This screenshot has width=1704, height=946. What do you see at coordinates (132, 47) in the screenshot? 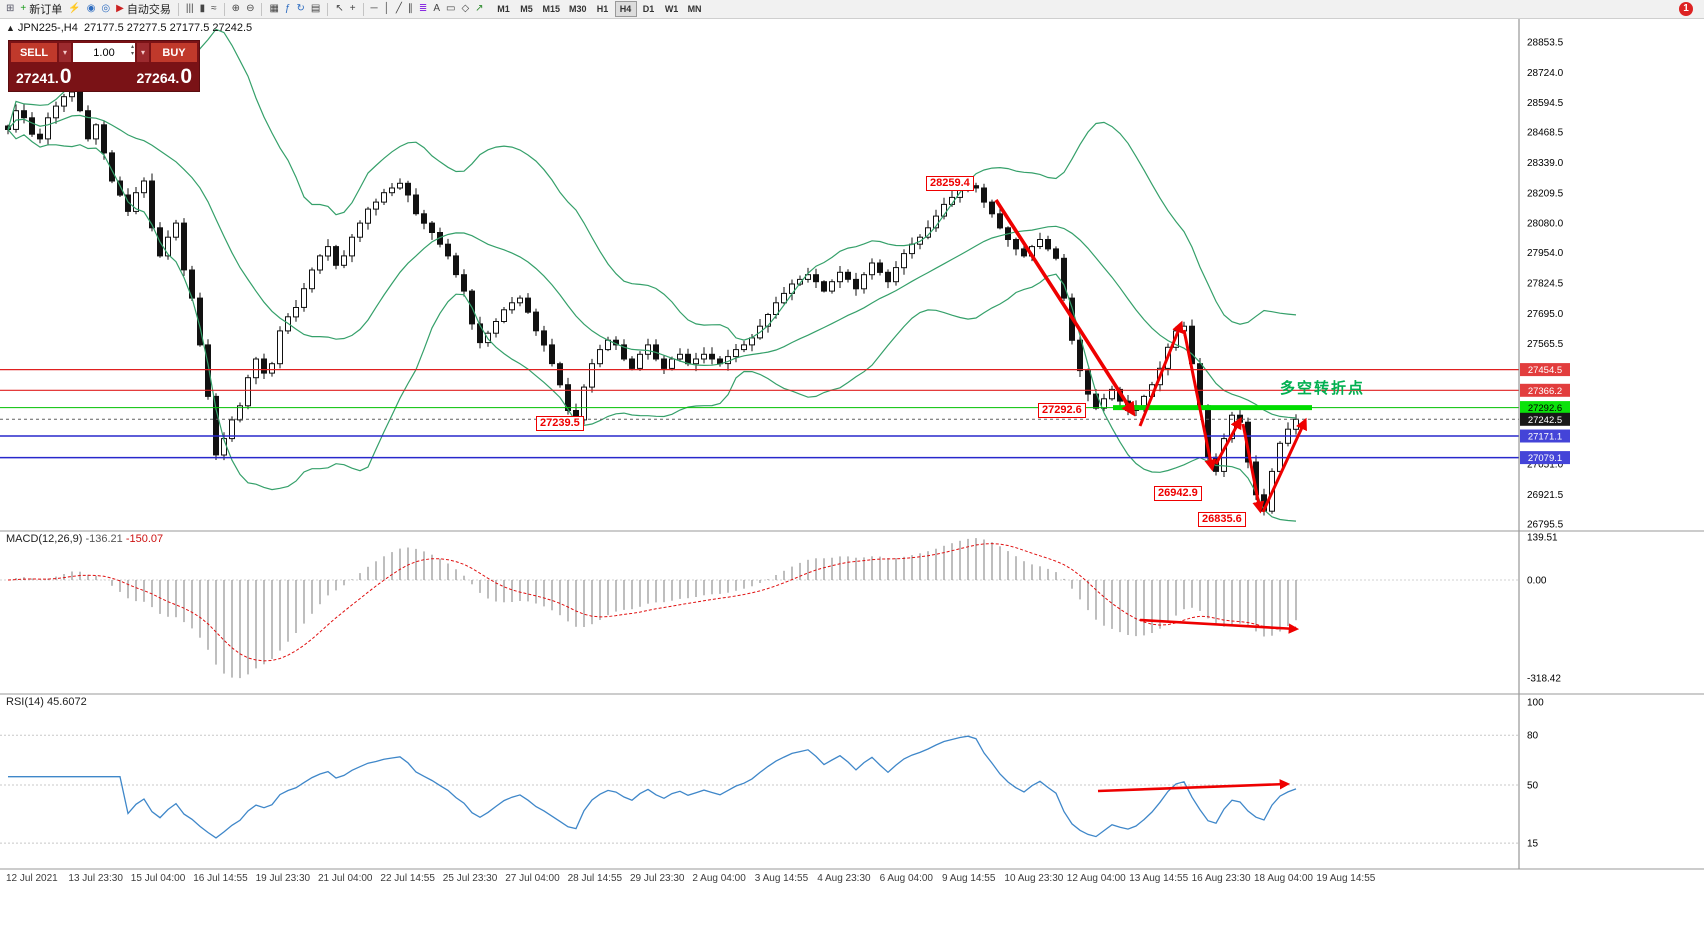
I see `volume-up-icon: ▴` at bounding box center [132, 47].